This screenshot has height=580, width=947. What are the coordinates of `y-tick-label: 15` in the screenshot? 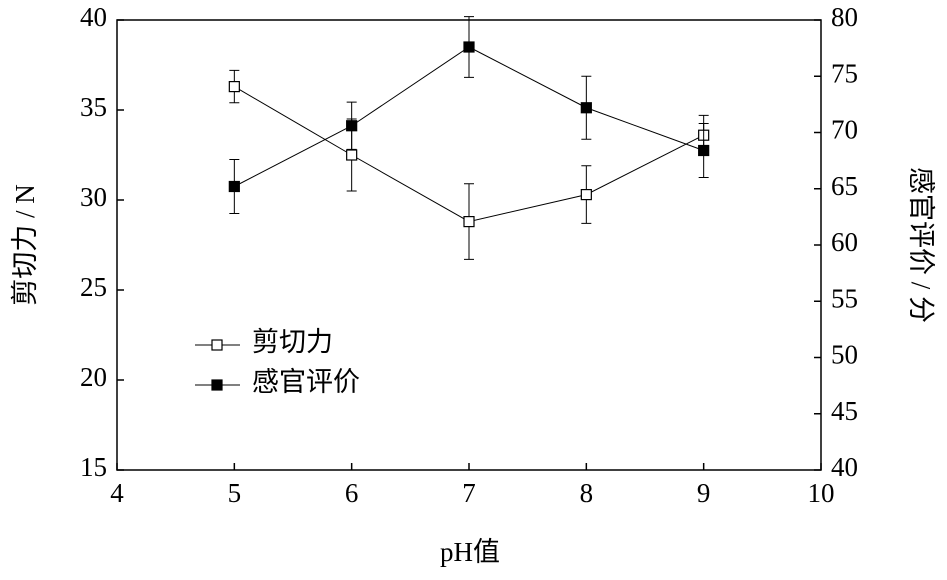 It's located at (93, 467).